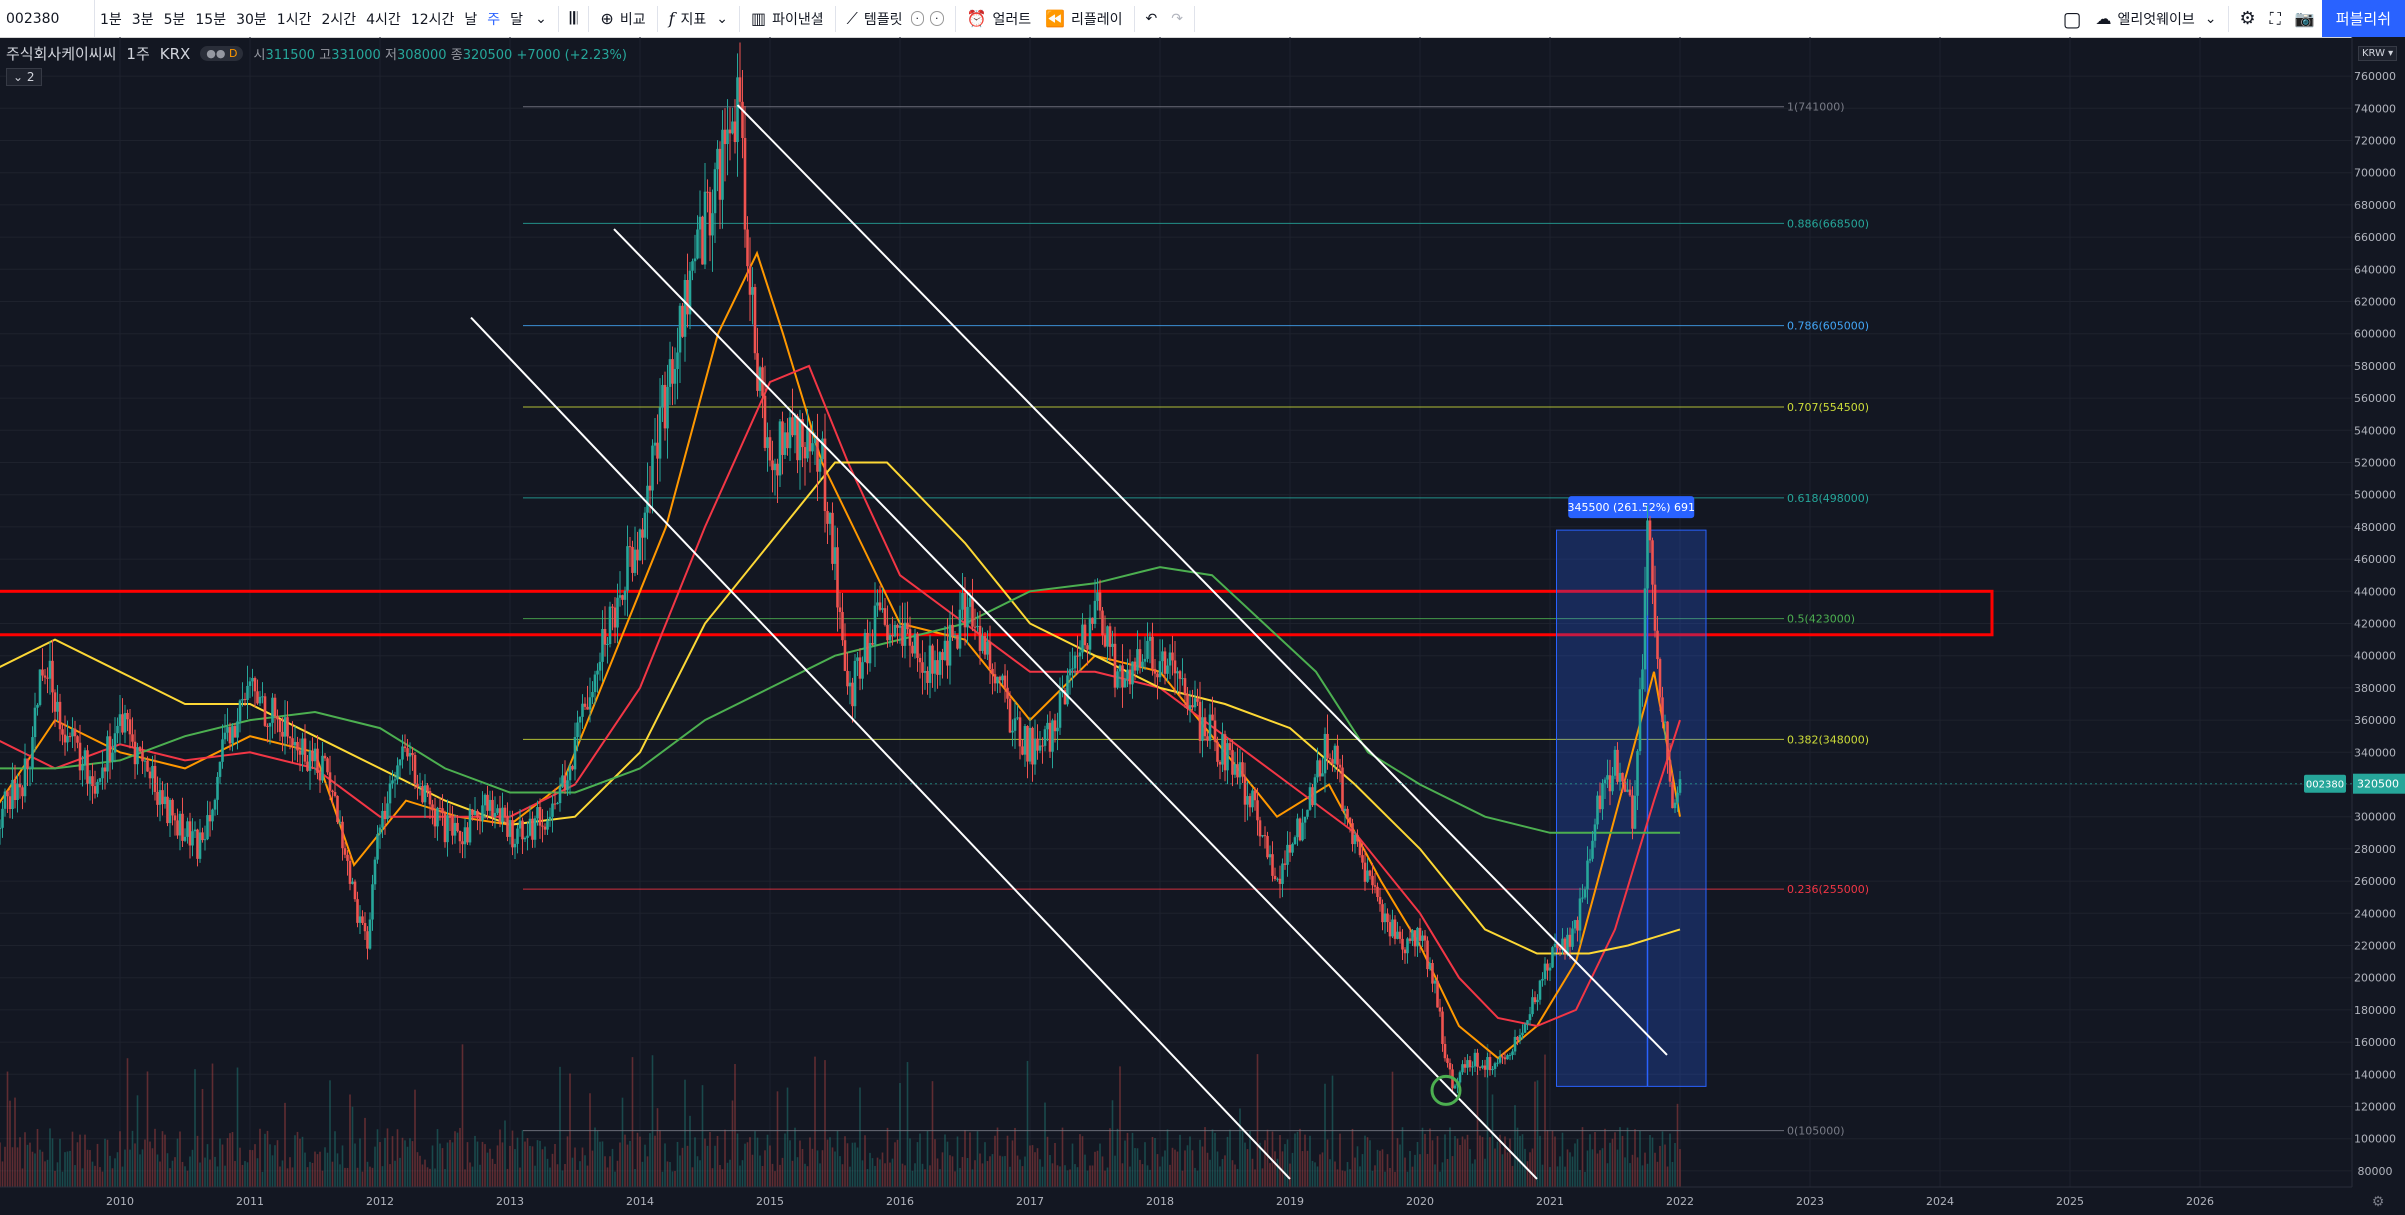  What do you see at coordinates (2156, 18) in the screenshot?
I see `layout-menu: ☁ 엘리엇웨이브 ⌄` at bounding box center [2156, 18].